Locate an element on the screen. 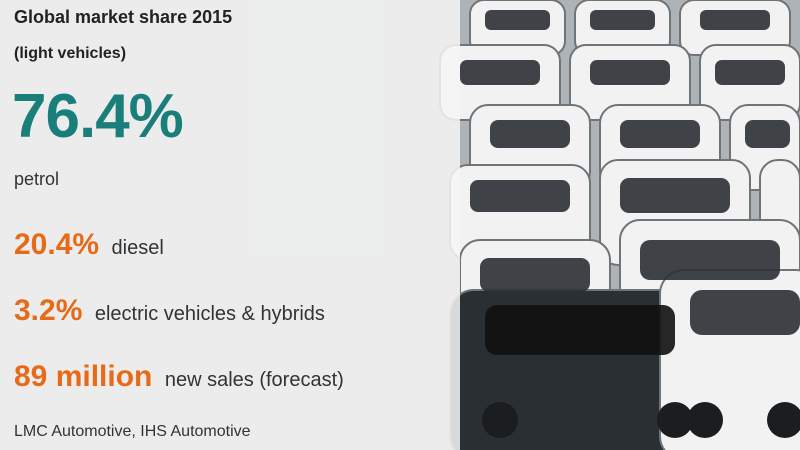 The height and width of the screenshot is (450, 800). new-sales-value: 89 million is located at coordinates (83, 376).